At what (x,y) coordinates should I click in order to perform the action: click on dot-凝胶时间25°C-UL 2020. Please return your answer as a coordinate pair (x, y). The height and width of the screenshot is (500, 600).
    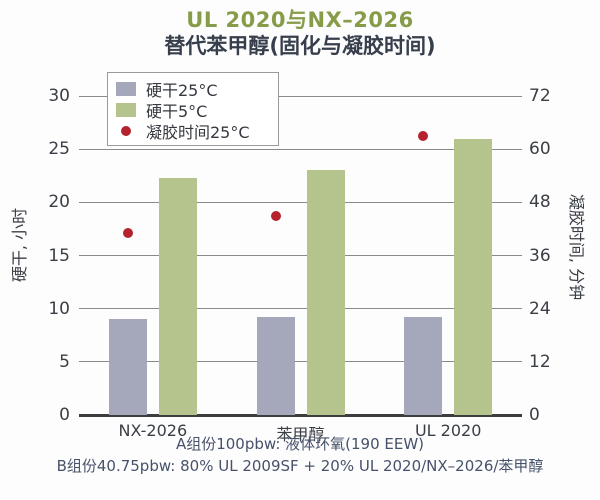
    Looking at the image, I should click on (423, 135).